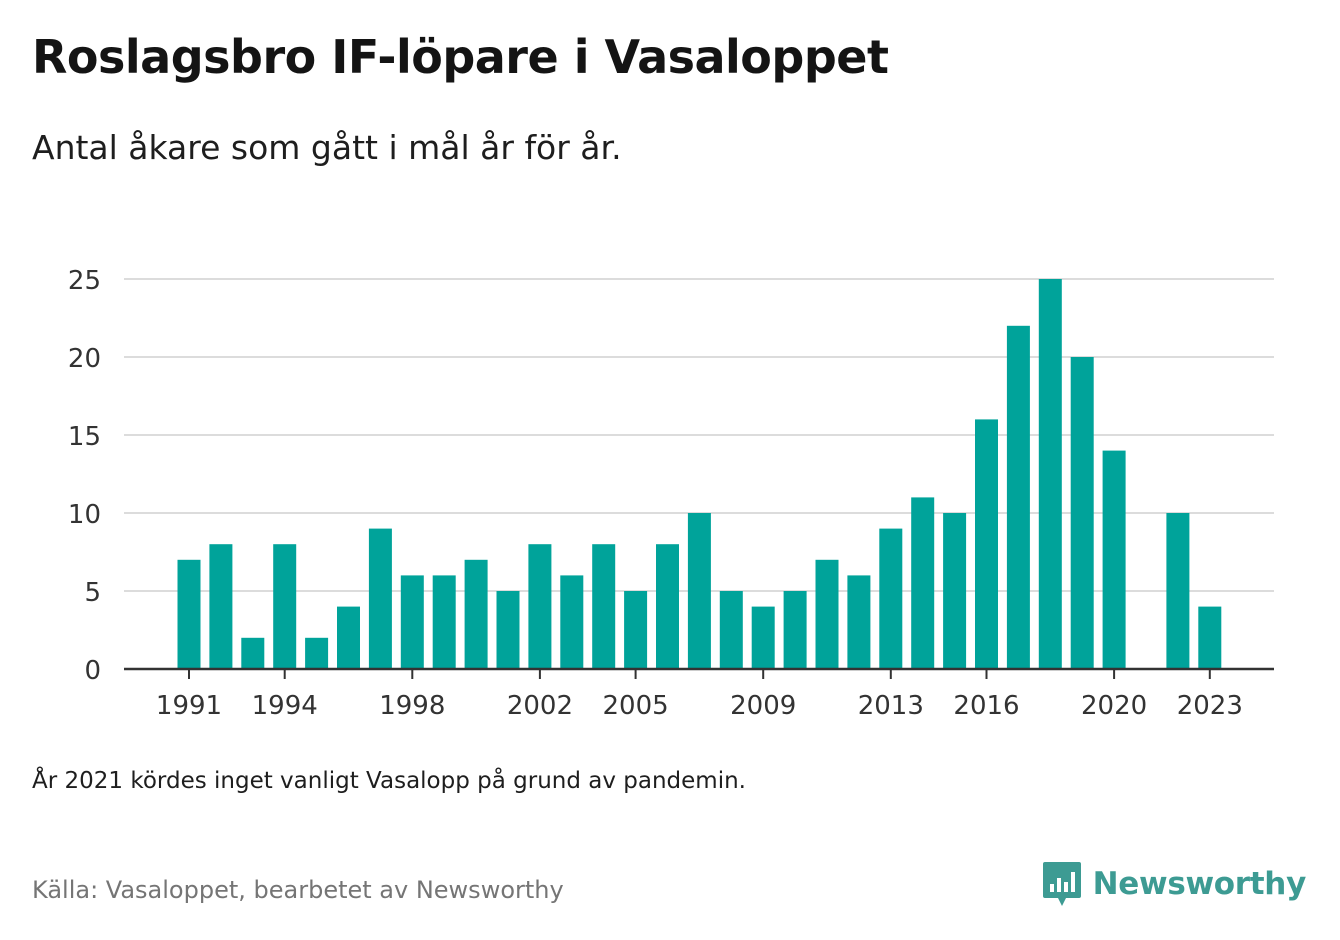 Image resolution: width=1340 pixels, height=940 pixels. Describe the element at coordinates (460, 57) in the screenshot. I see `chart-title: Roslagsbro IF-löpare i Vasaloppet` at that location.